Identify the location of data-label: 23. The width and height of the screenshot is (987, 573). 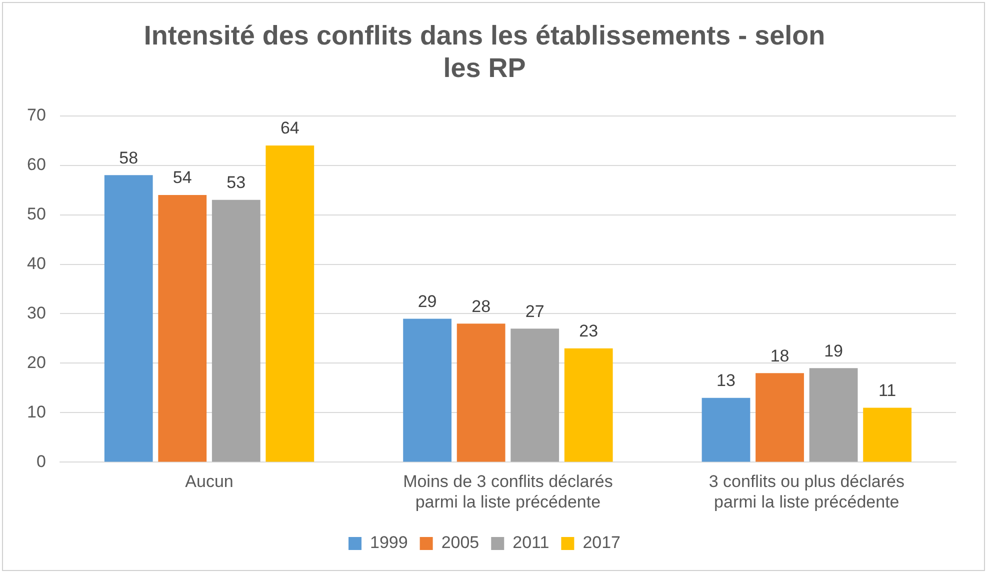
(588, 331).